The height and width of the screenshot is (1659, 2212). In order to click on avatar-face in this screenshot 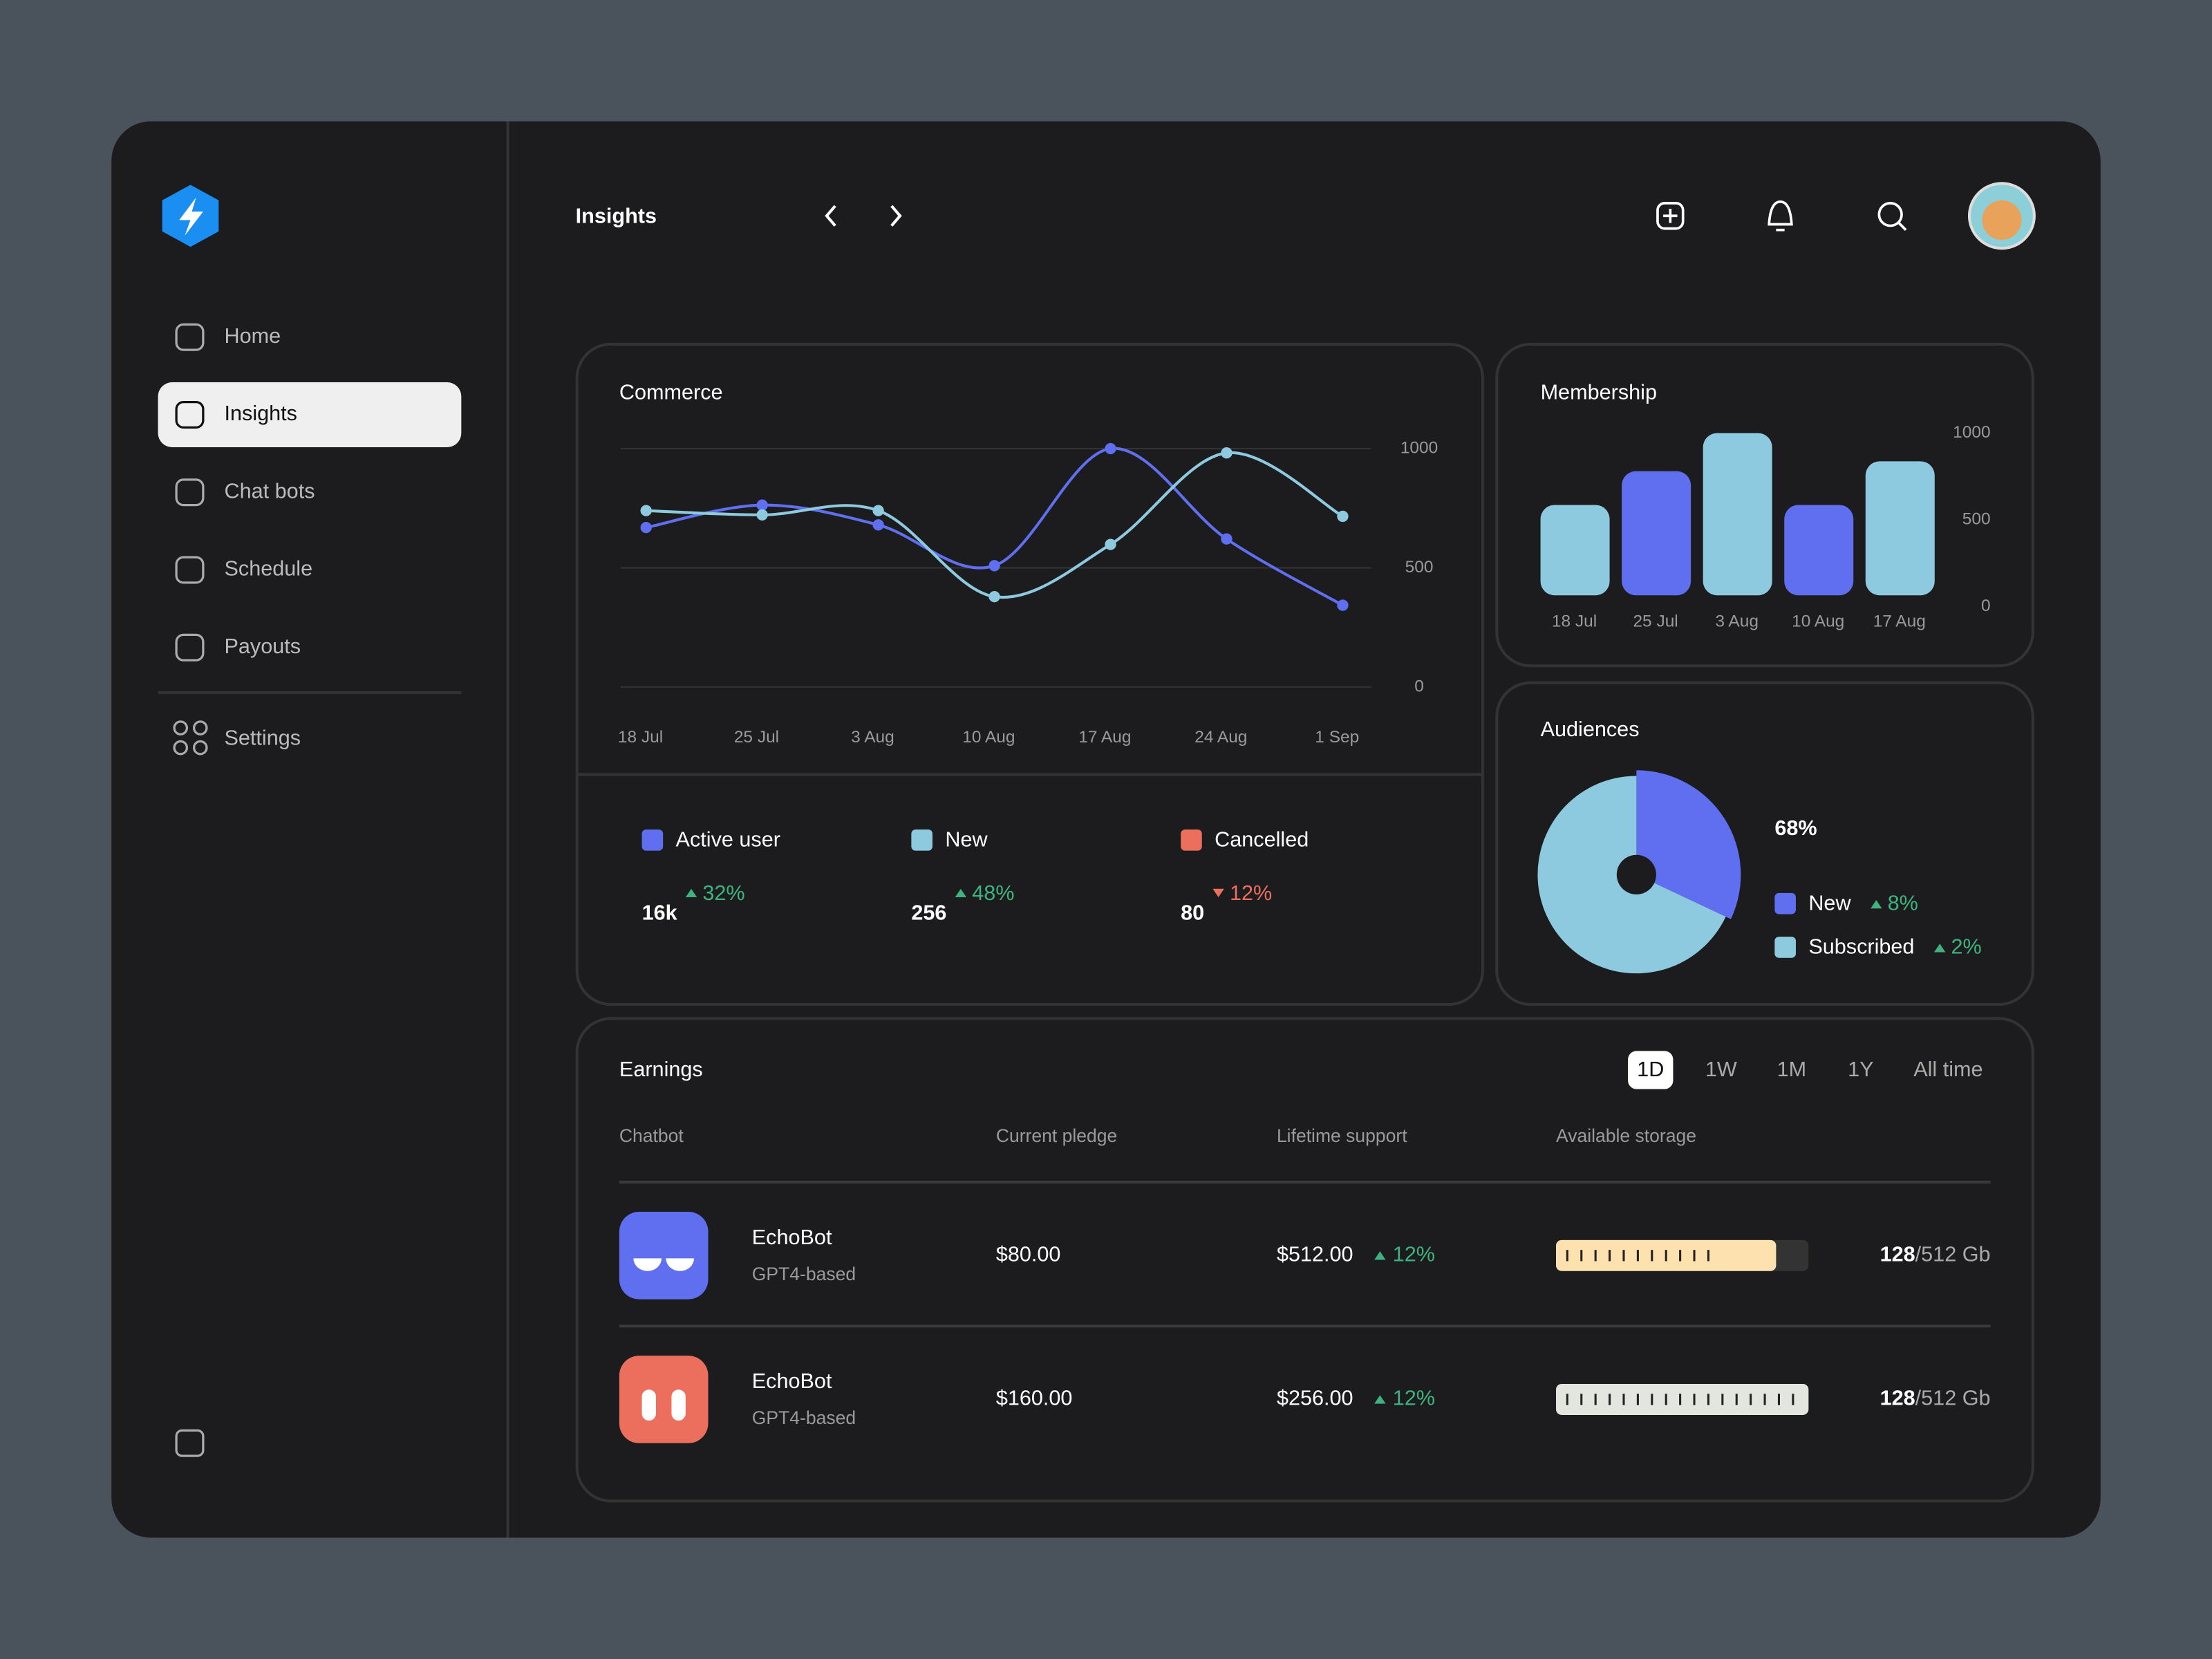, I will do `click(2002, 220)`.